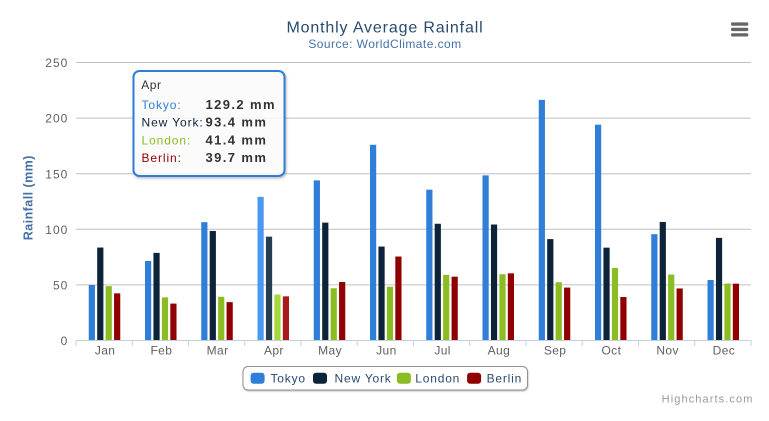  Describe the element at coordinates (384, 44) in the screenshot. I see `svg-text: Source: WorldClimate.com` at that location.